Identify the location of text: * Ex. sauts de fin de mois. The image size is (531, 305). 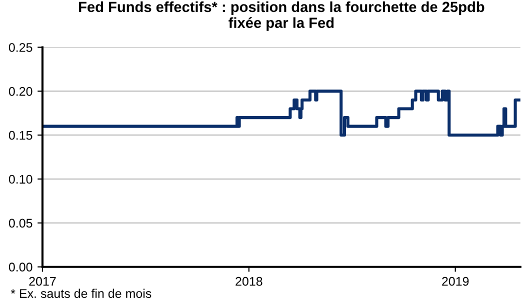
(81, 293).